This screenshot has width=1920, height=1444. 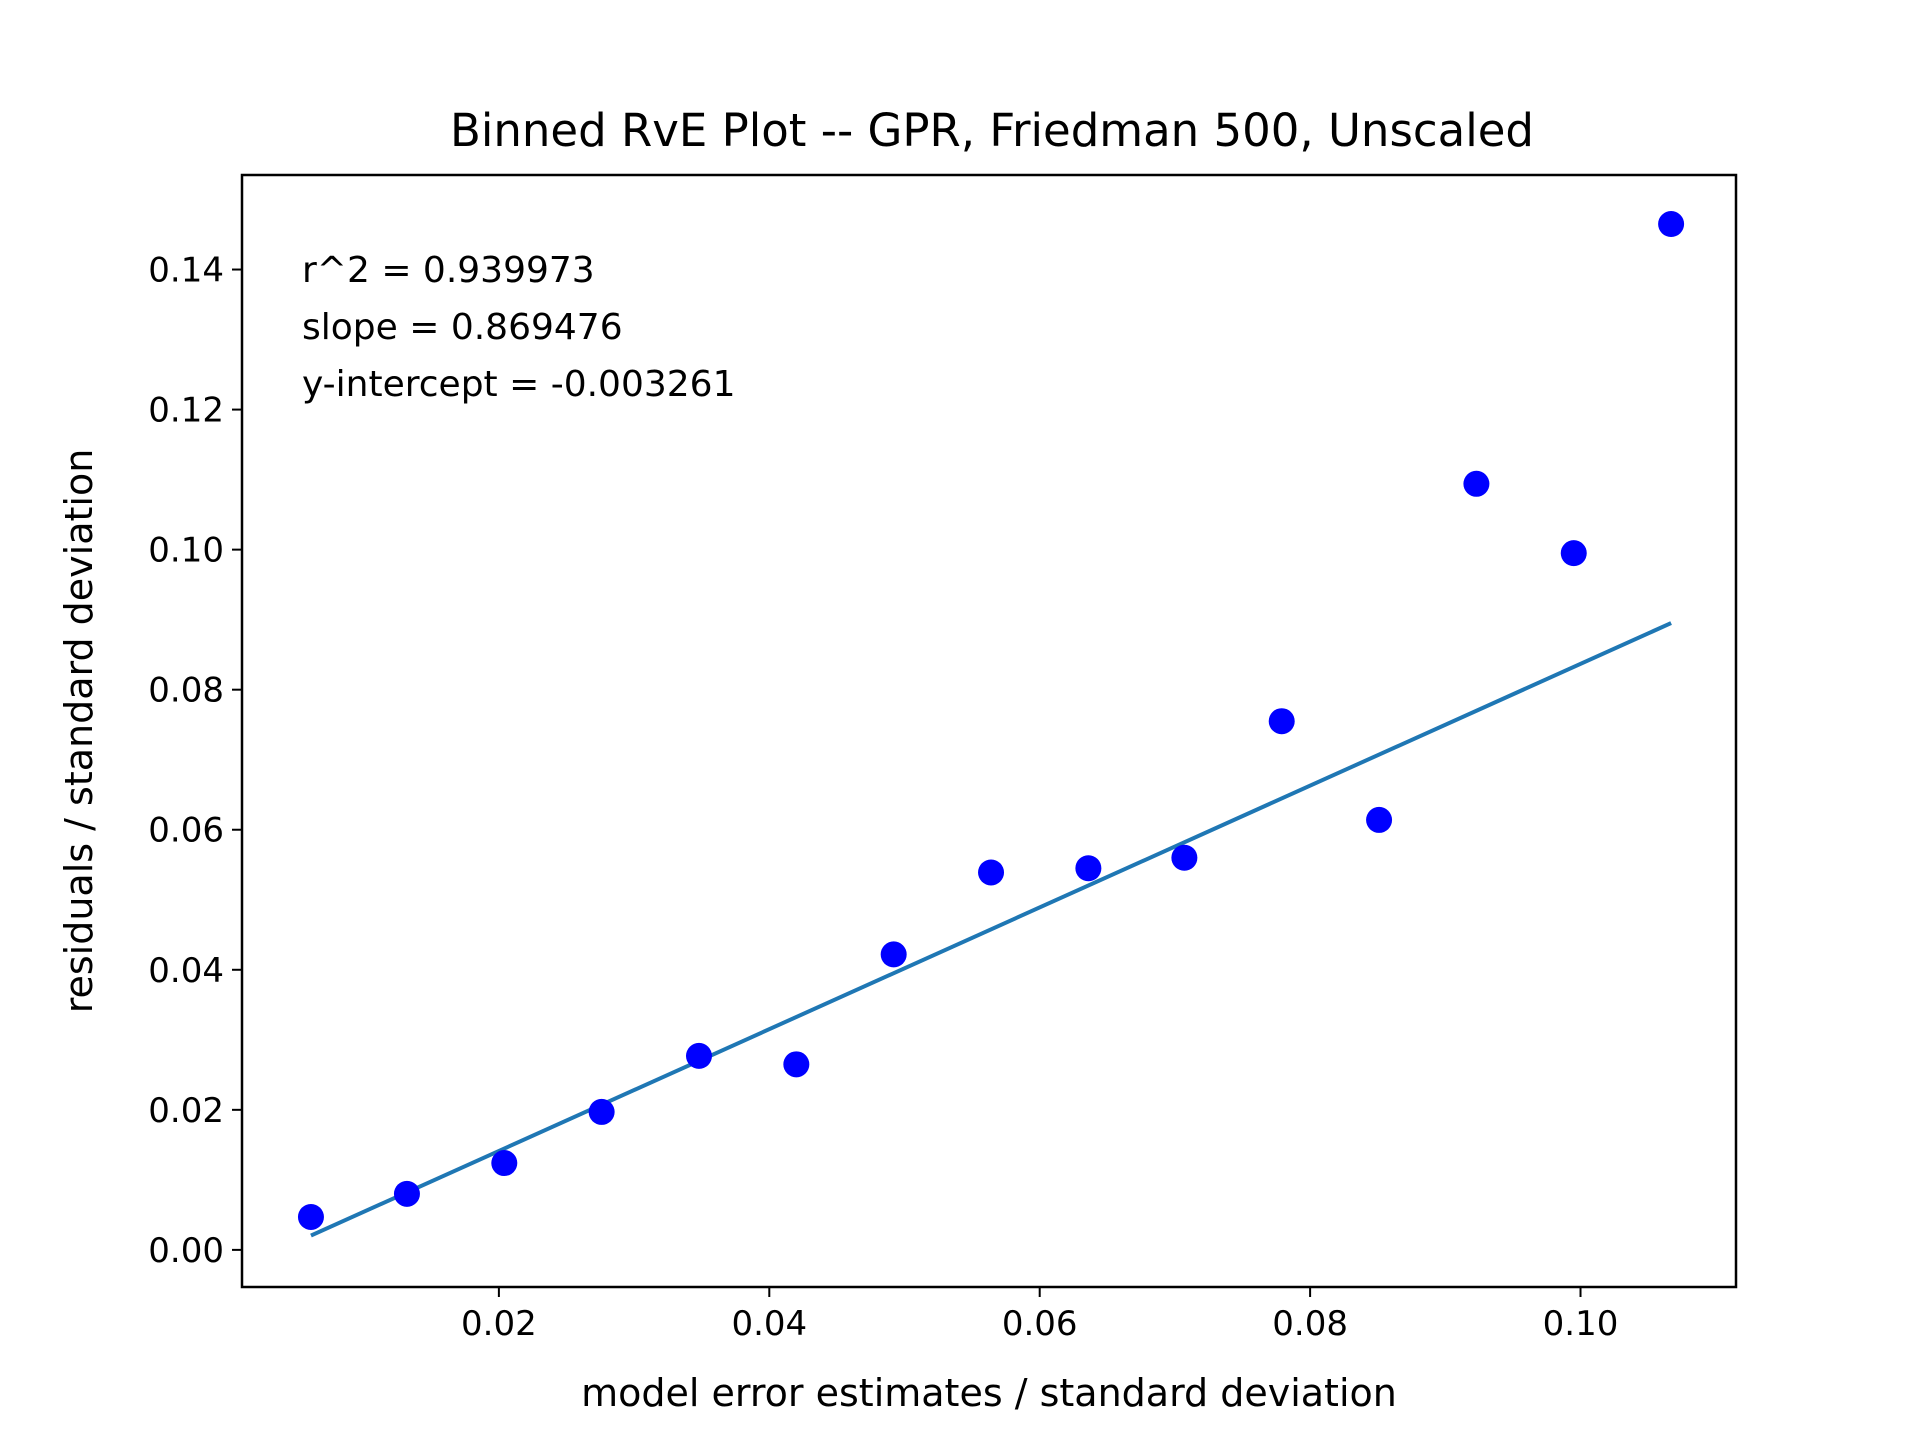 I want to click on y-tick-label: 0.00, so click(x=186, y=1251).